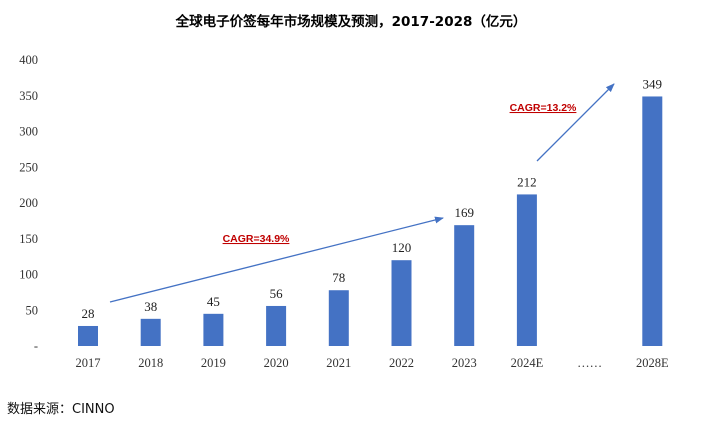 This screenshot has height=421, width=703. I want to click on cagr-label: CAGR=34.9%, so click(256, 239).